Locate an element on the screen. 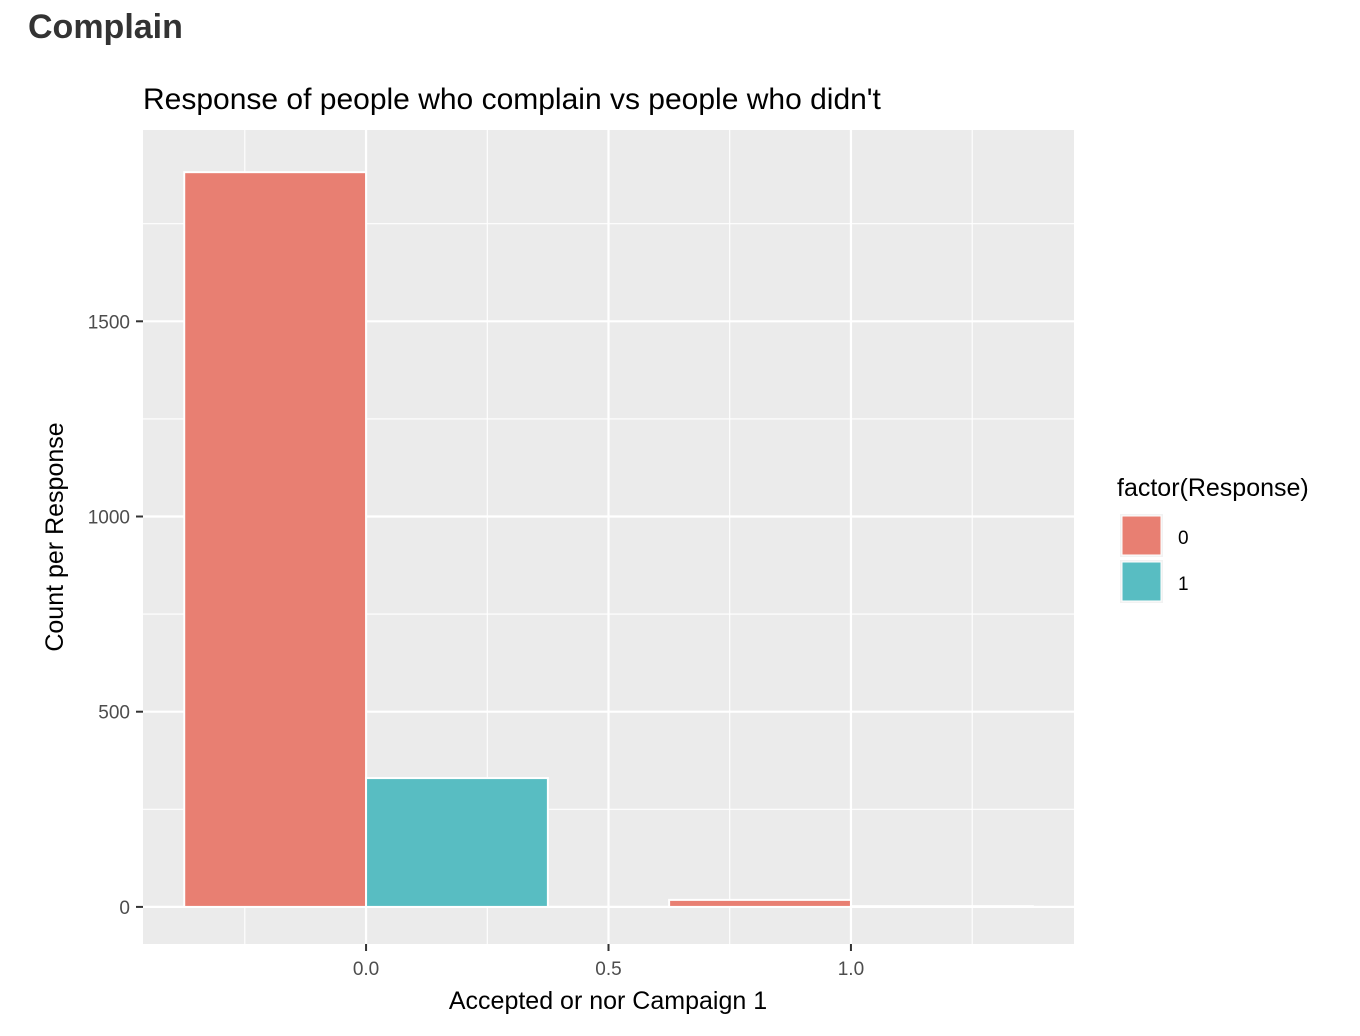  x-tick-label: 0.5 is located at coordinates (608, 969).